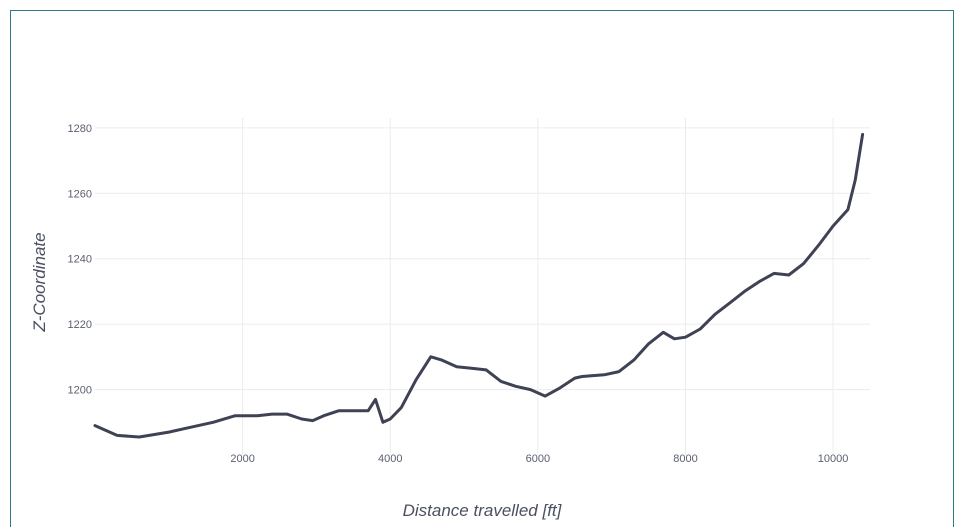 This screenshot has width=956, height=529. I want to click on x-tick-label: 2000, so click(242, 459).